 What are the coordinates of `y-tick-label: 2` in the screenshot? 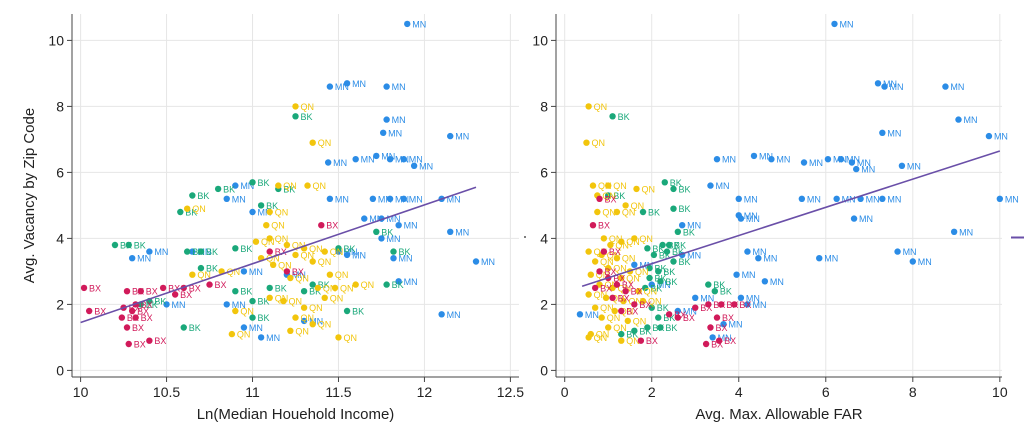 It's located at (60, 304).